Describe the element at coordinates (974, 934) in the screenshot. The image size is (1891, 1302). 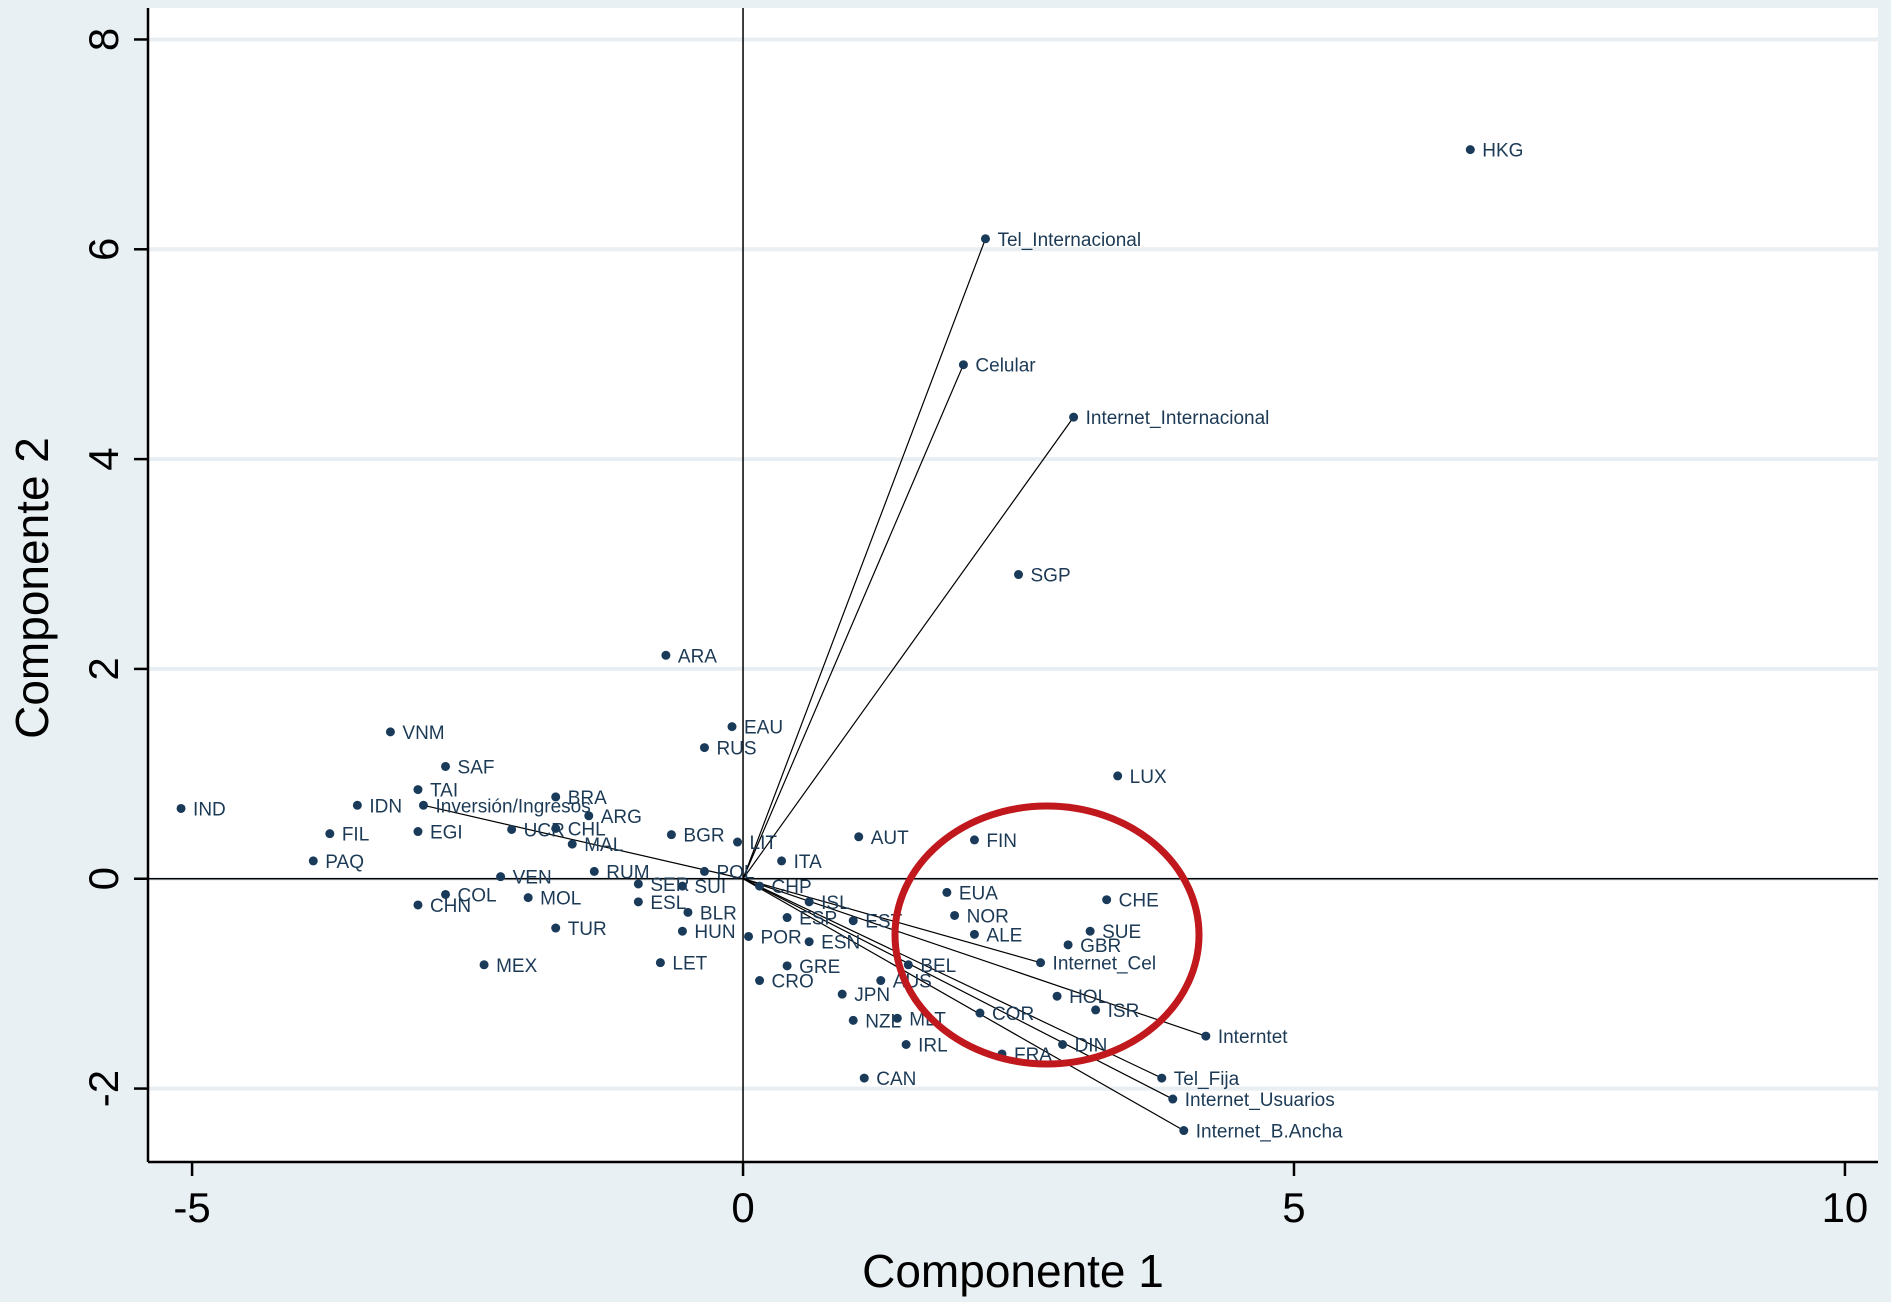
I see `point-ale` at that location.